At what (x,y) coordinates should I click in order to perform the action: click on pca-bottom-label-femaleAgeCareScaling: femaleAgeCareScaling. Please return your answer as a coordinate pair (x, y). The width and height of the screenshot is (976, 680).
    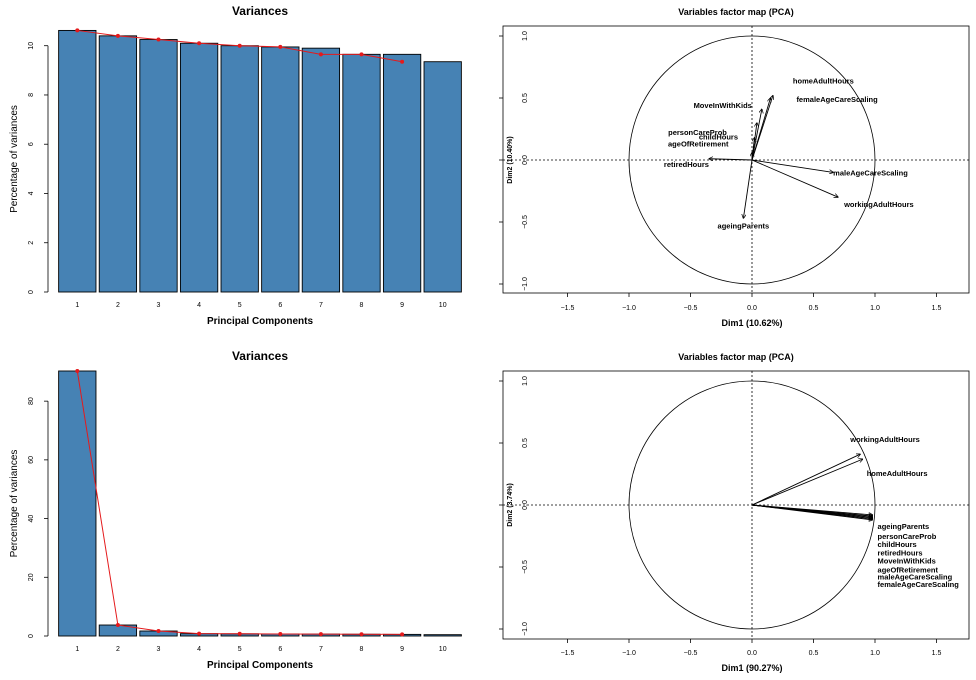
    Looking at the image, I should click on (919, 584).